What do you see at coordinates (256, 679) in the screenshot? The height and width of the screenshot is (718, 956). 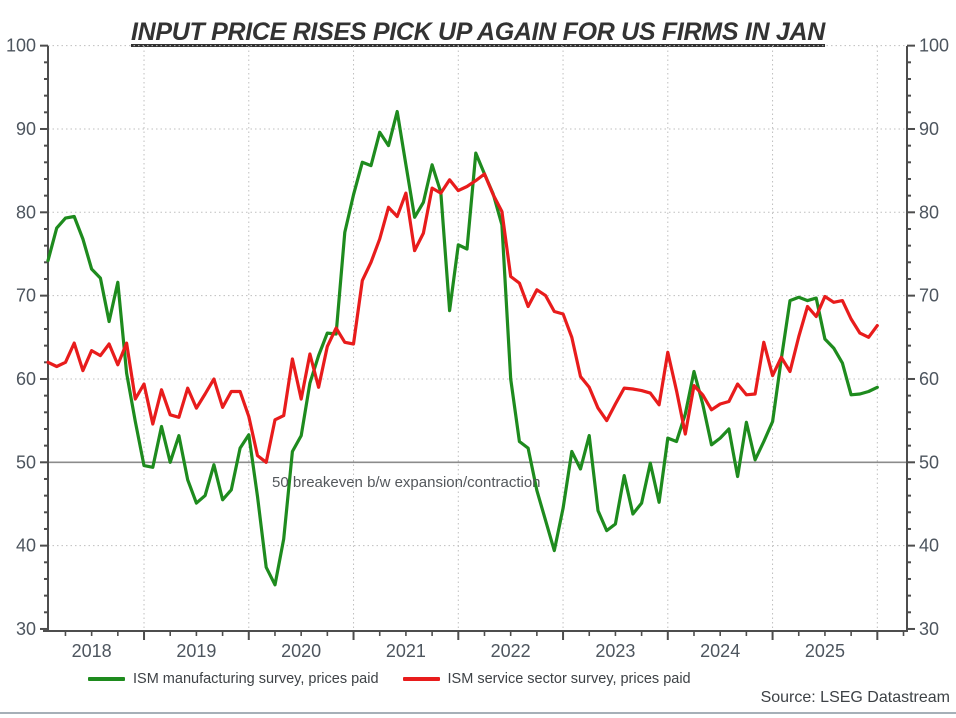 I see `legend-label-manufacturing: ISM manufacturing survey, prices paid` at bounding box center [256, 679].